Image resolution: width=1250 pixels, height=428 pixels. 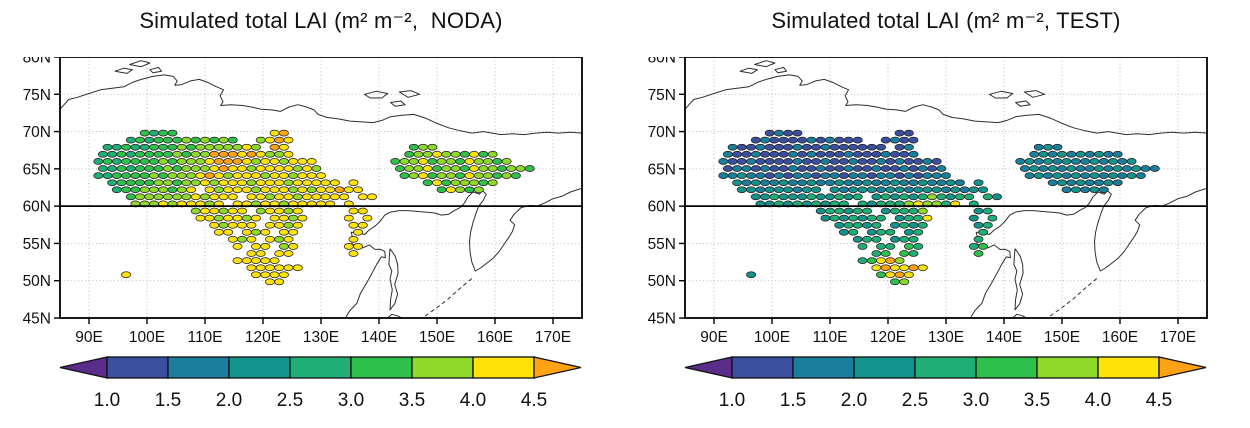 What do you see at coordinates (321, 20) in the screenshot?
I see `panel-noda-title: Simulated total LAI (m² m⁻², NODA)` at bounding box center [321, 20].